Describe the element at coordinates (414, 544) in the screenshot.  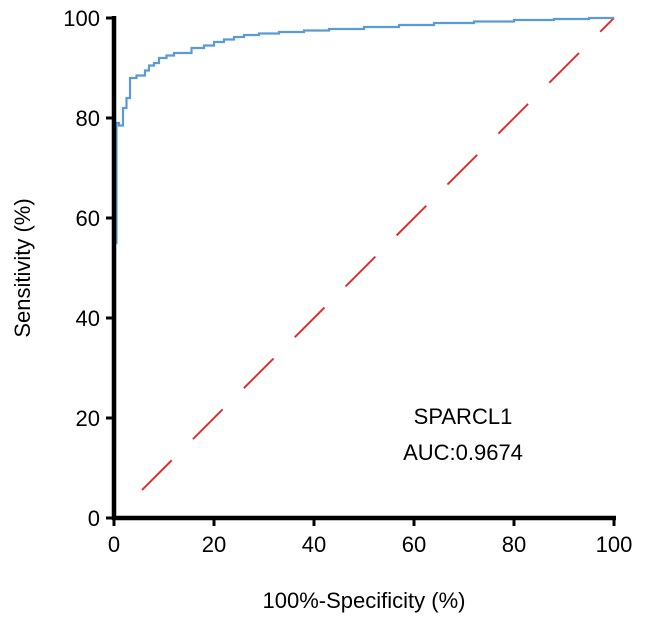
I see `x-tick-label: 60` at that location.